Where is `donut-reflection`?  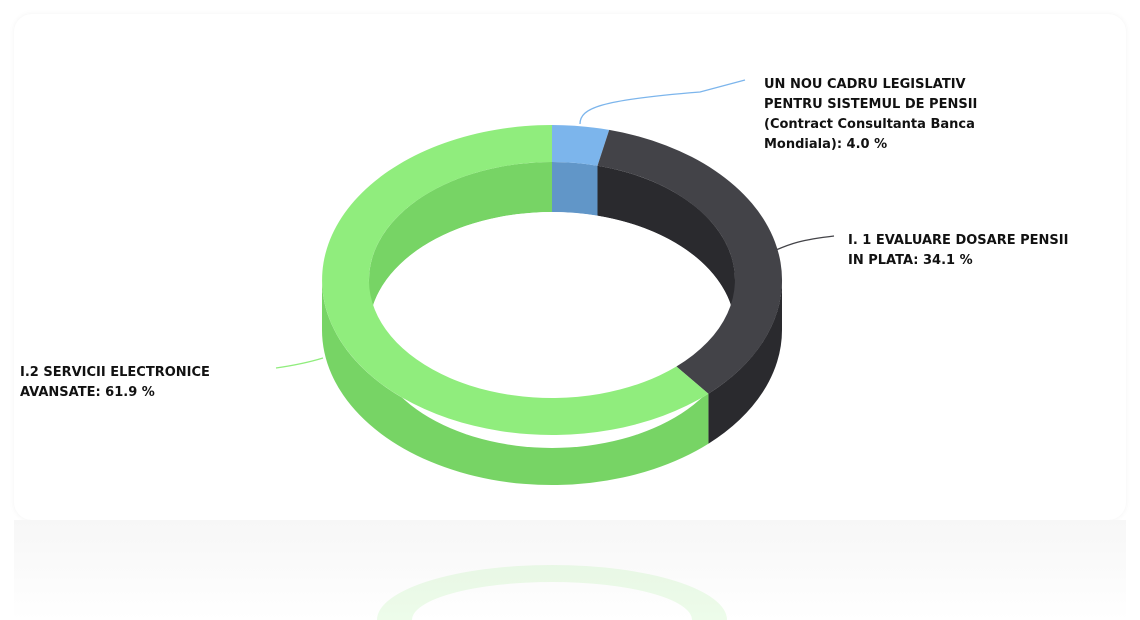 donut-reflection is located at coordinates (552, 592).